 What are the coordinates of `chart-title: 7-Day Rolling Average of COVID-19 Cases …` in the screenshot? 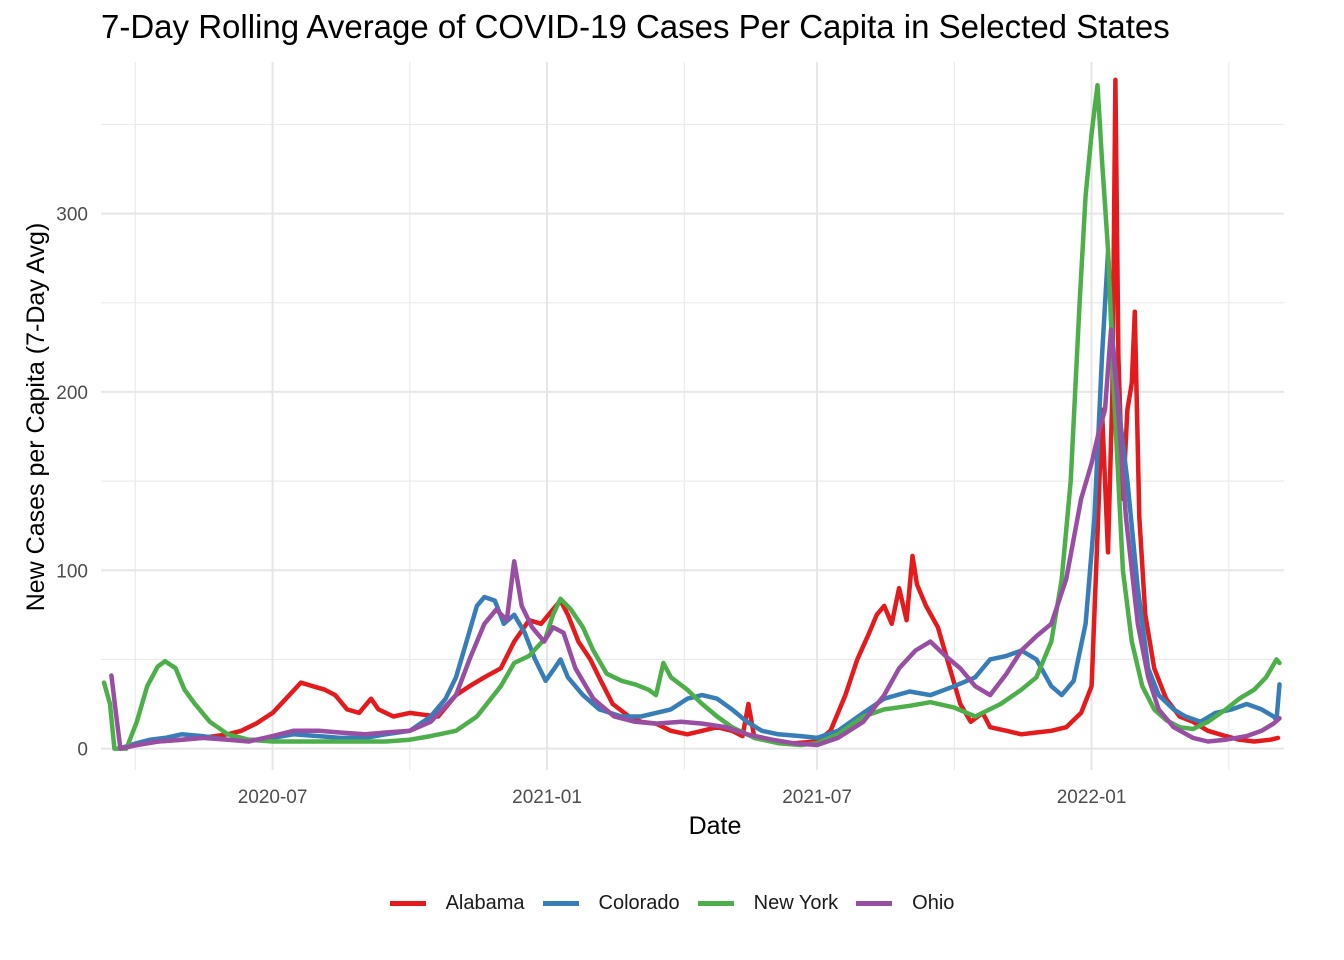 It's located at (635, 26).